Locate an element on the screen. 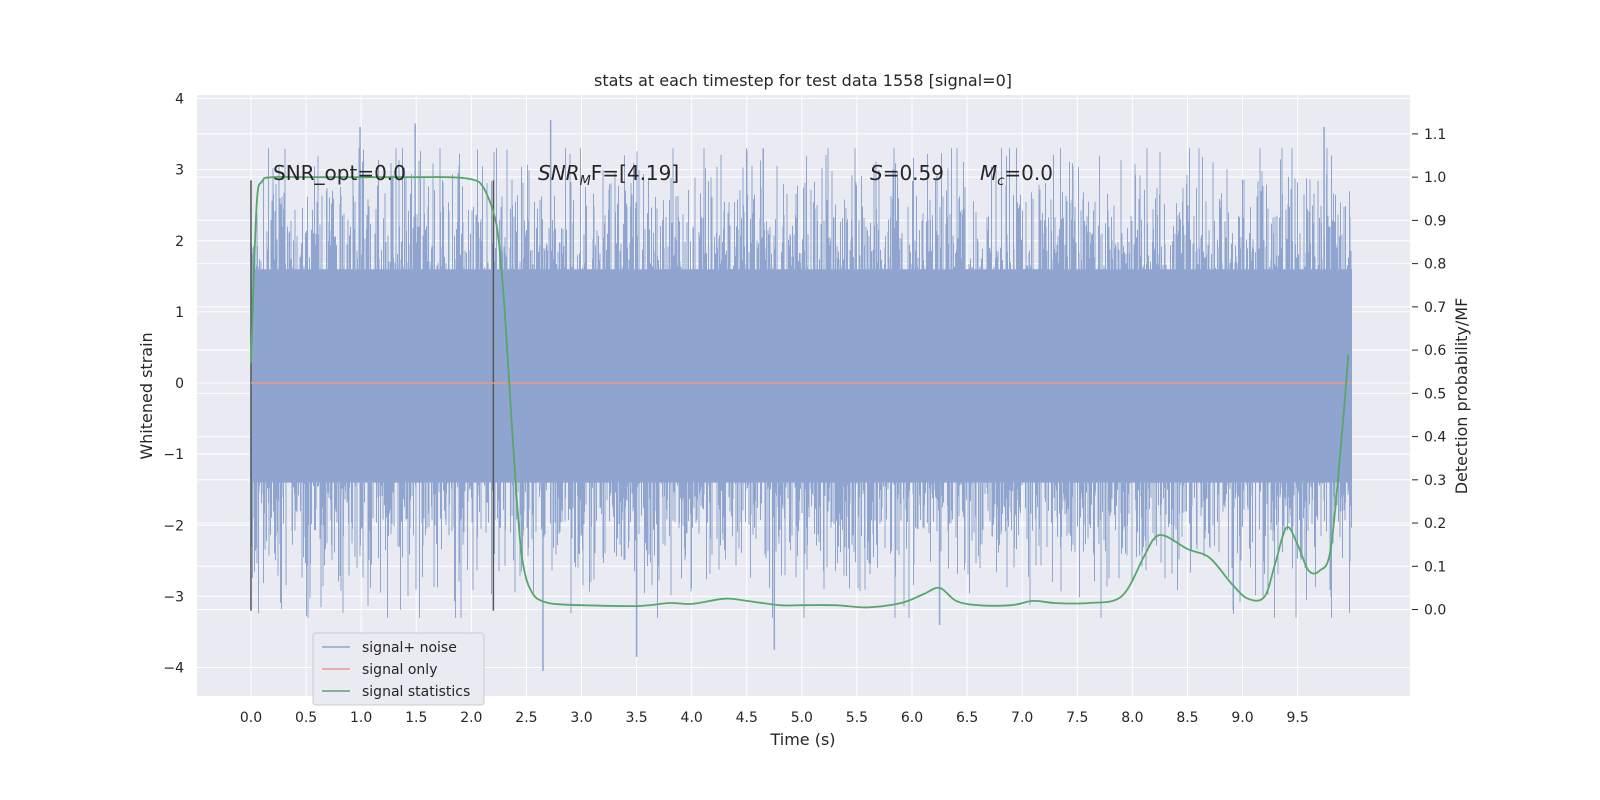  snr-mf-annotation: SNRMF=[4.19] is located at coordinates (608, 175).